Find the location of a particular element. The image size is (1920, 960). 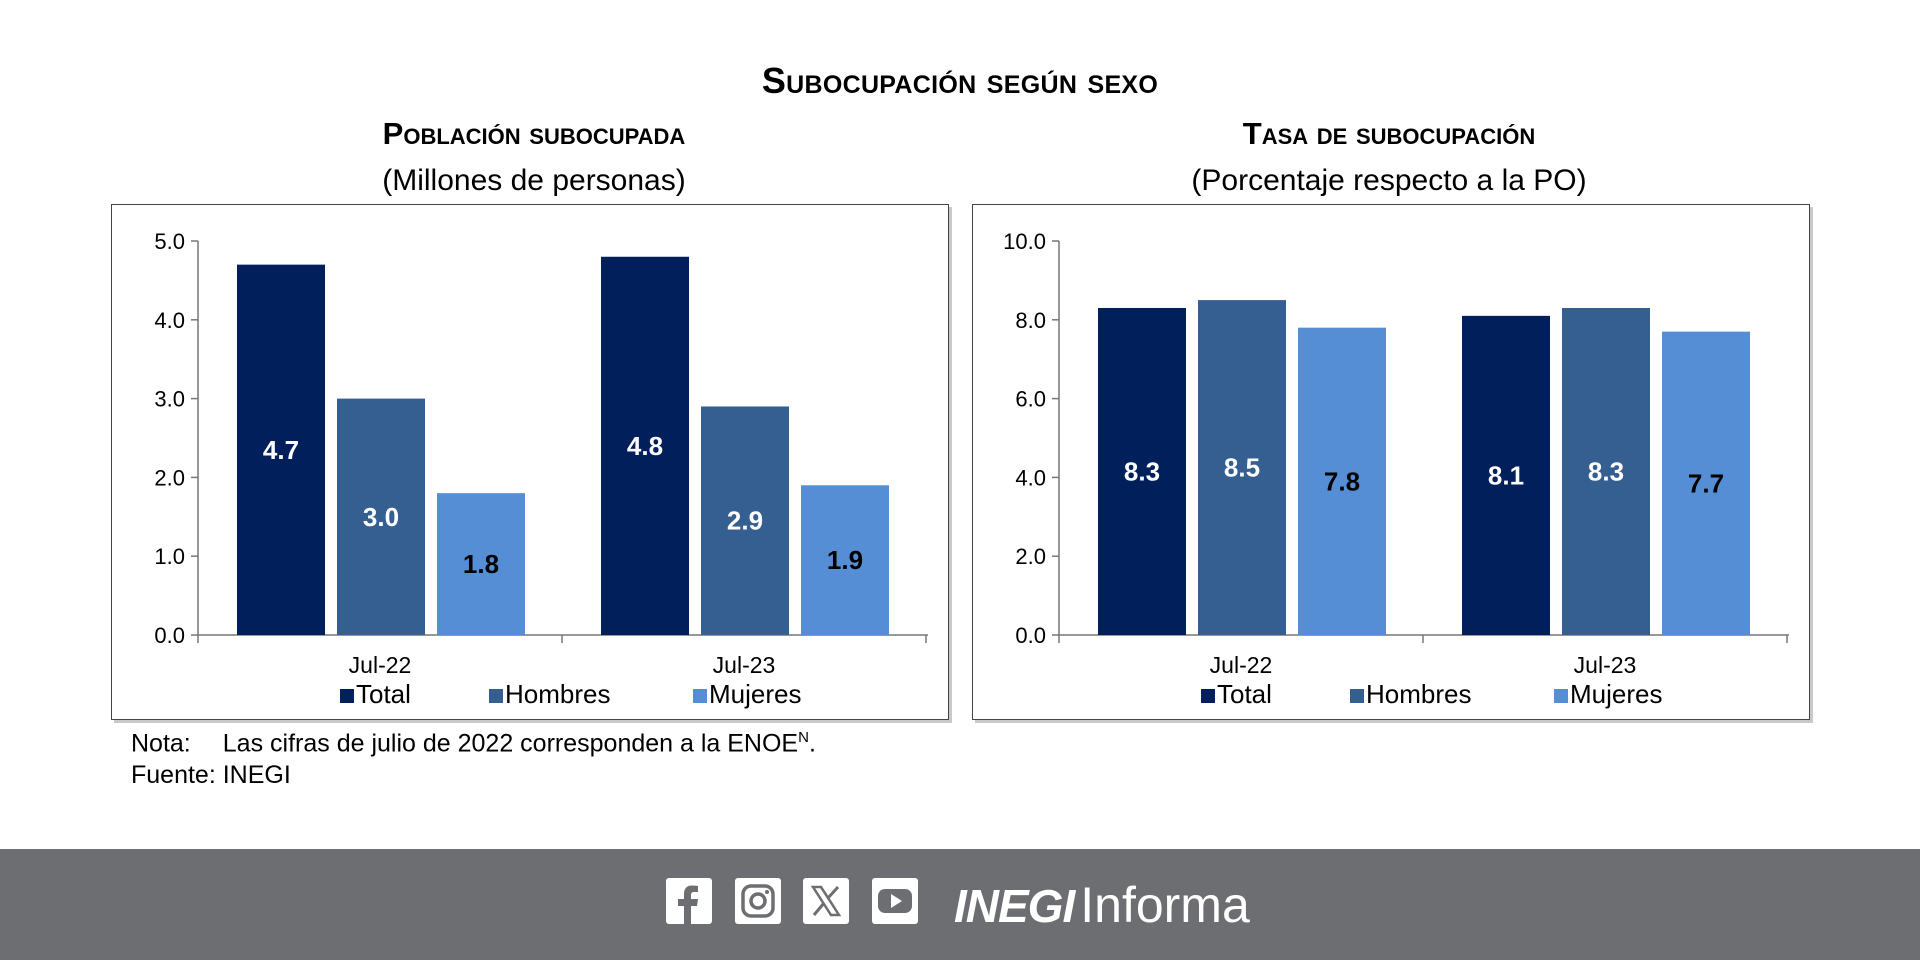

data-label: 1.8 is located at coordinates (481, 564).